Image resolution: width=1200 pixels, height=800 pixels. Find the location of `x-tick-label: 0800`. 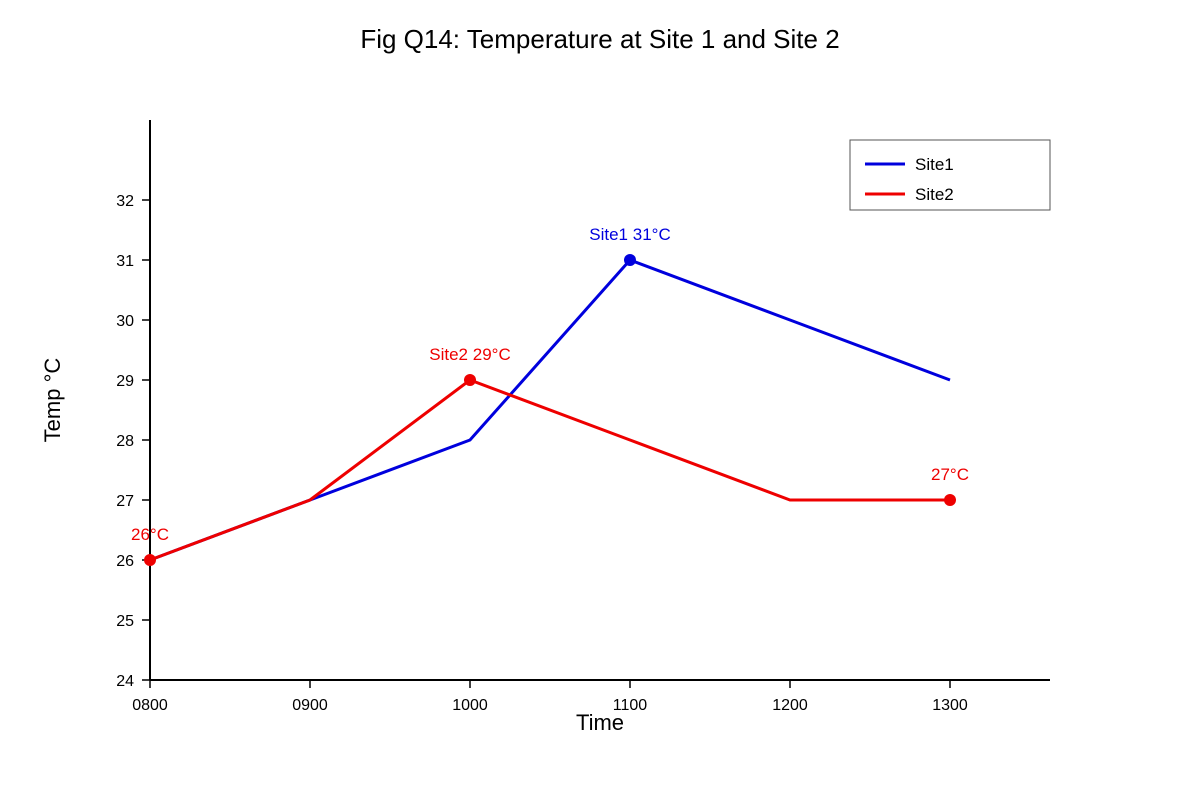

x-tick-label: 0800 is located at coordinates (150, 705).